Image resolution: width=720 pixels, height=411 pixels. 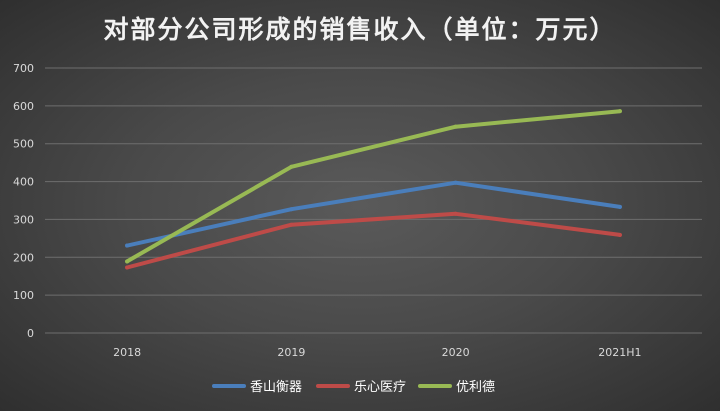 What do you see at coordinates (23, 68) in the screenshot?
I see `y-tick-label: 700` at bounding box center [23, 68].